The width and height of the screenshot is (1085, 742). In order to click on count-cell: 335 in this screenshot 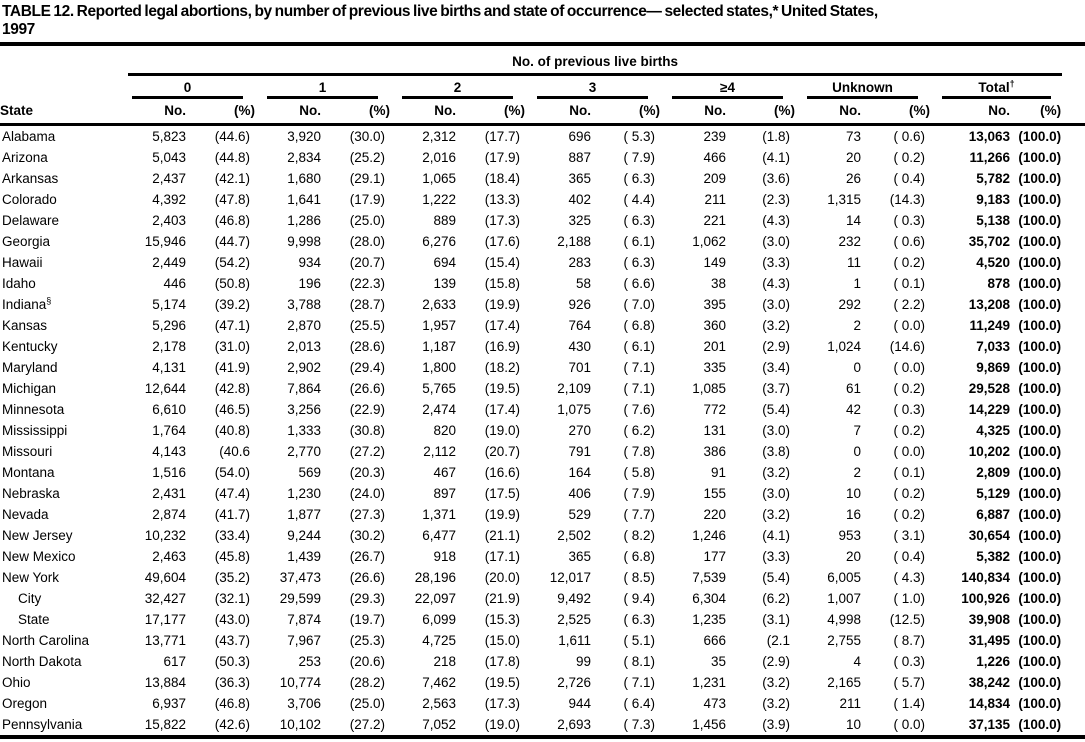, I will do `click(714, 367)`.